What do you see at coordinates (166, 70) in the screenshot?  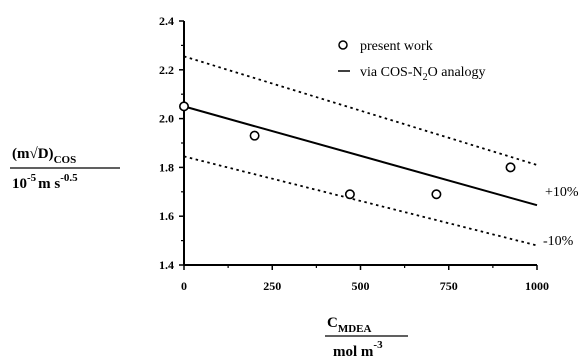 I see `y-tick-label: 2.2` at bounding box center [166, 70].